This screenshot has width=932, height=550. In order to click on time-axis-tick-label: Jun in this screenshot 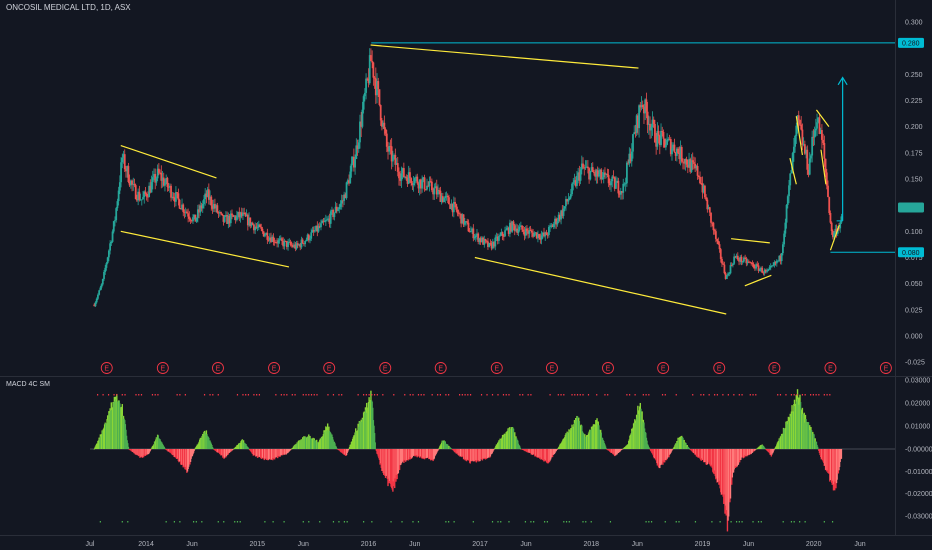, I will do `click(859, 544)`.